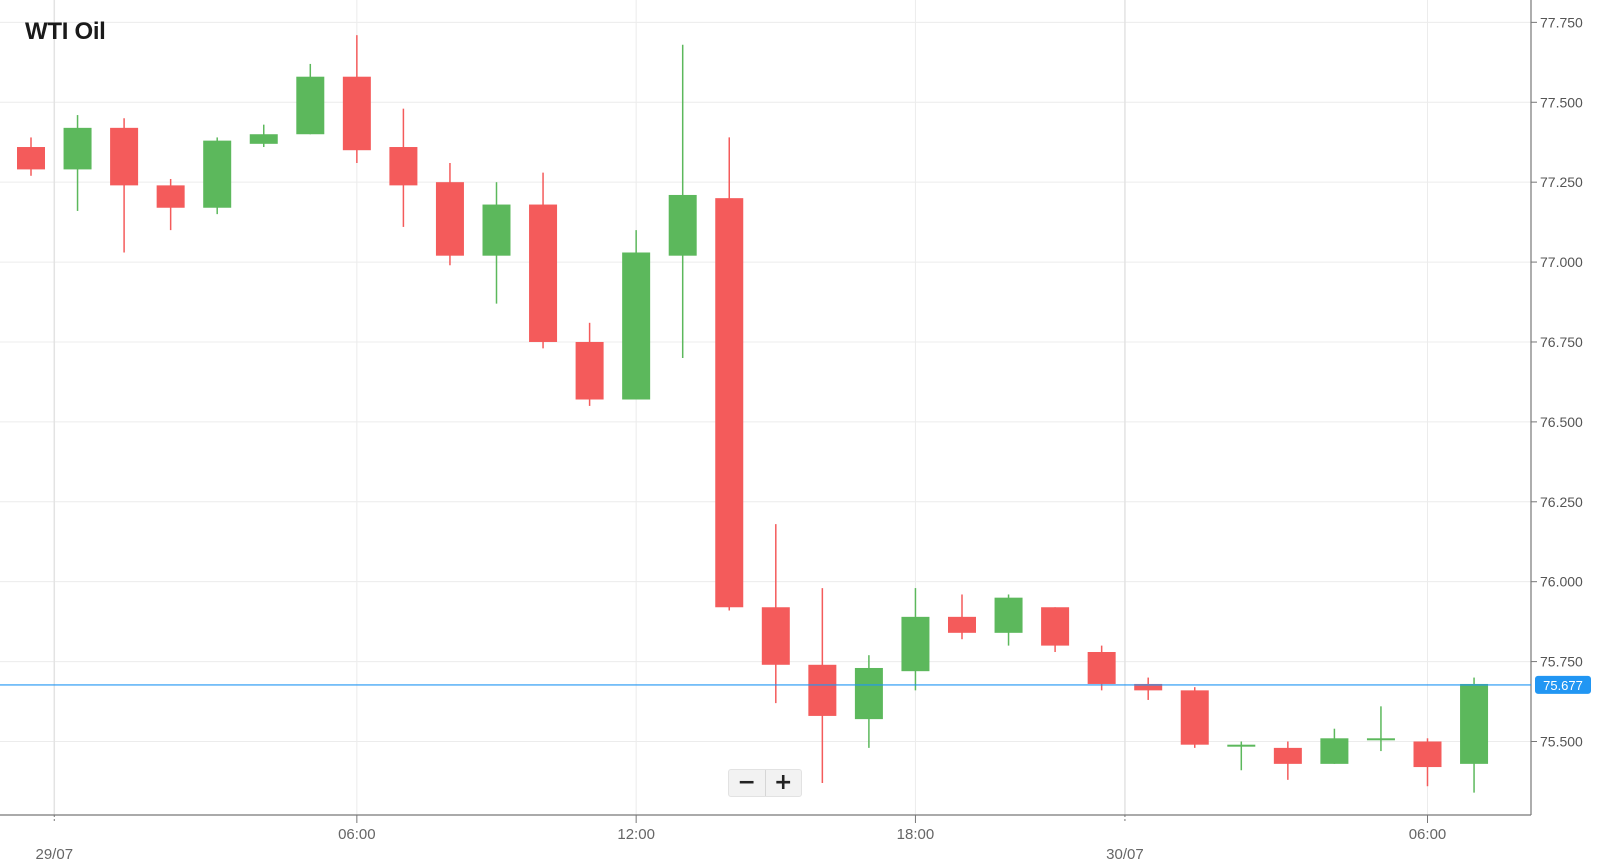  Describe the element at coordinates (1561, 422) in the screenshot. I see `y-tick-label: 76.500` at that location.